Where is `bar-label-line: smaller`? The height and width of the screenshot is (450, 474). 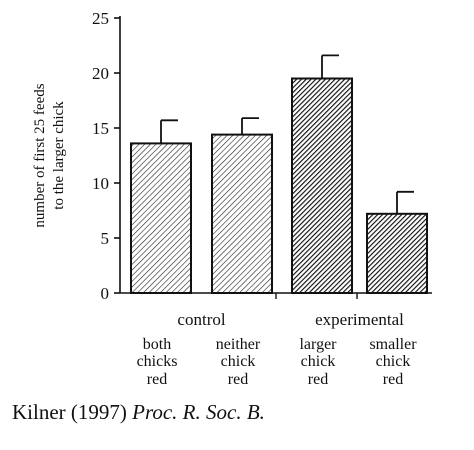 bar-label-line: smaller is located at coordinates (393, 344).